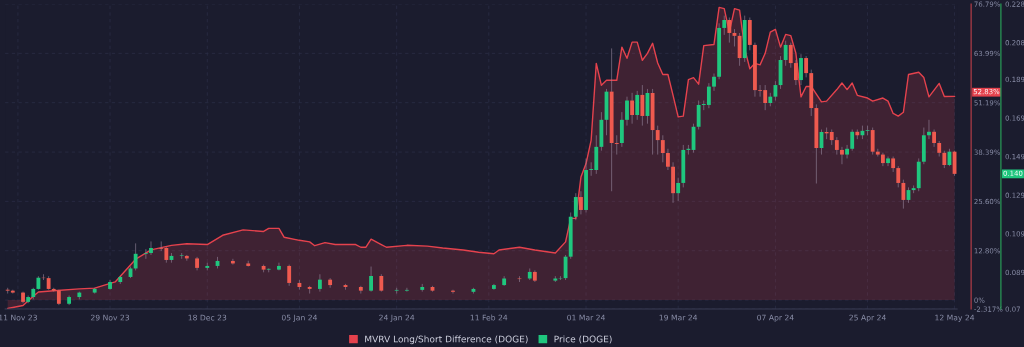 The width and height of the screenshot is (1024, 347). What do you see at coordinates (583, 339) in the screenshot?
I see `legend-label: Price (DOGE)` at bounding box center [583, 339].